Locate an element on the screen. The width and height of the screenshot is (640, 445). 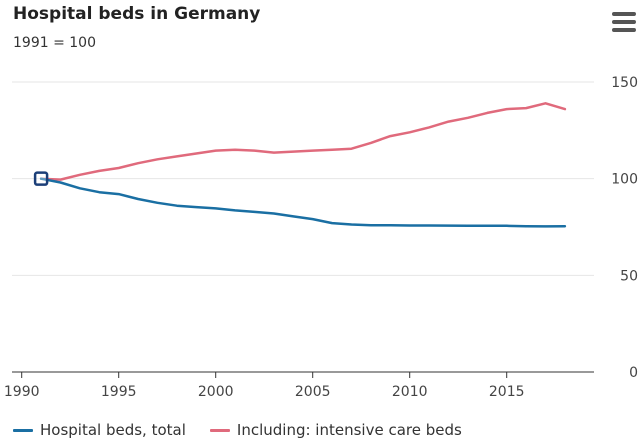
y-axis-ticks: 0 50 100 150 is located at coordinates (624, 228).